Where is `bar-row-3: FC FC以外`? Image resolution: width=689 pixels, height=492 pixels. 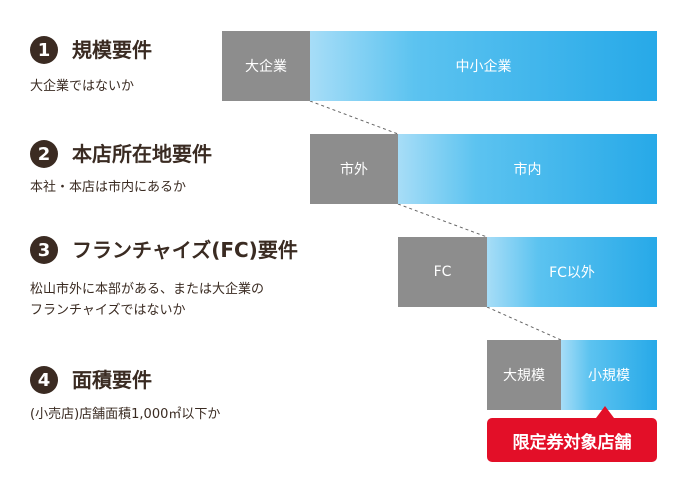 bar-row-3: FC FC以外 is located at coordinates (527, 272).